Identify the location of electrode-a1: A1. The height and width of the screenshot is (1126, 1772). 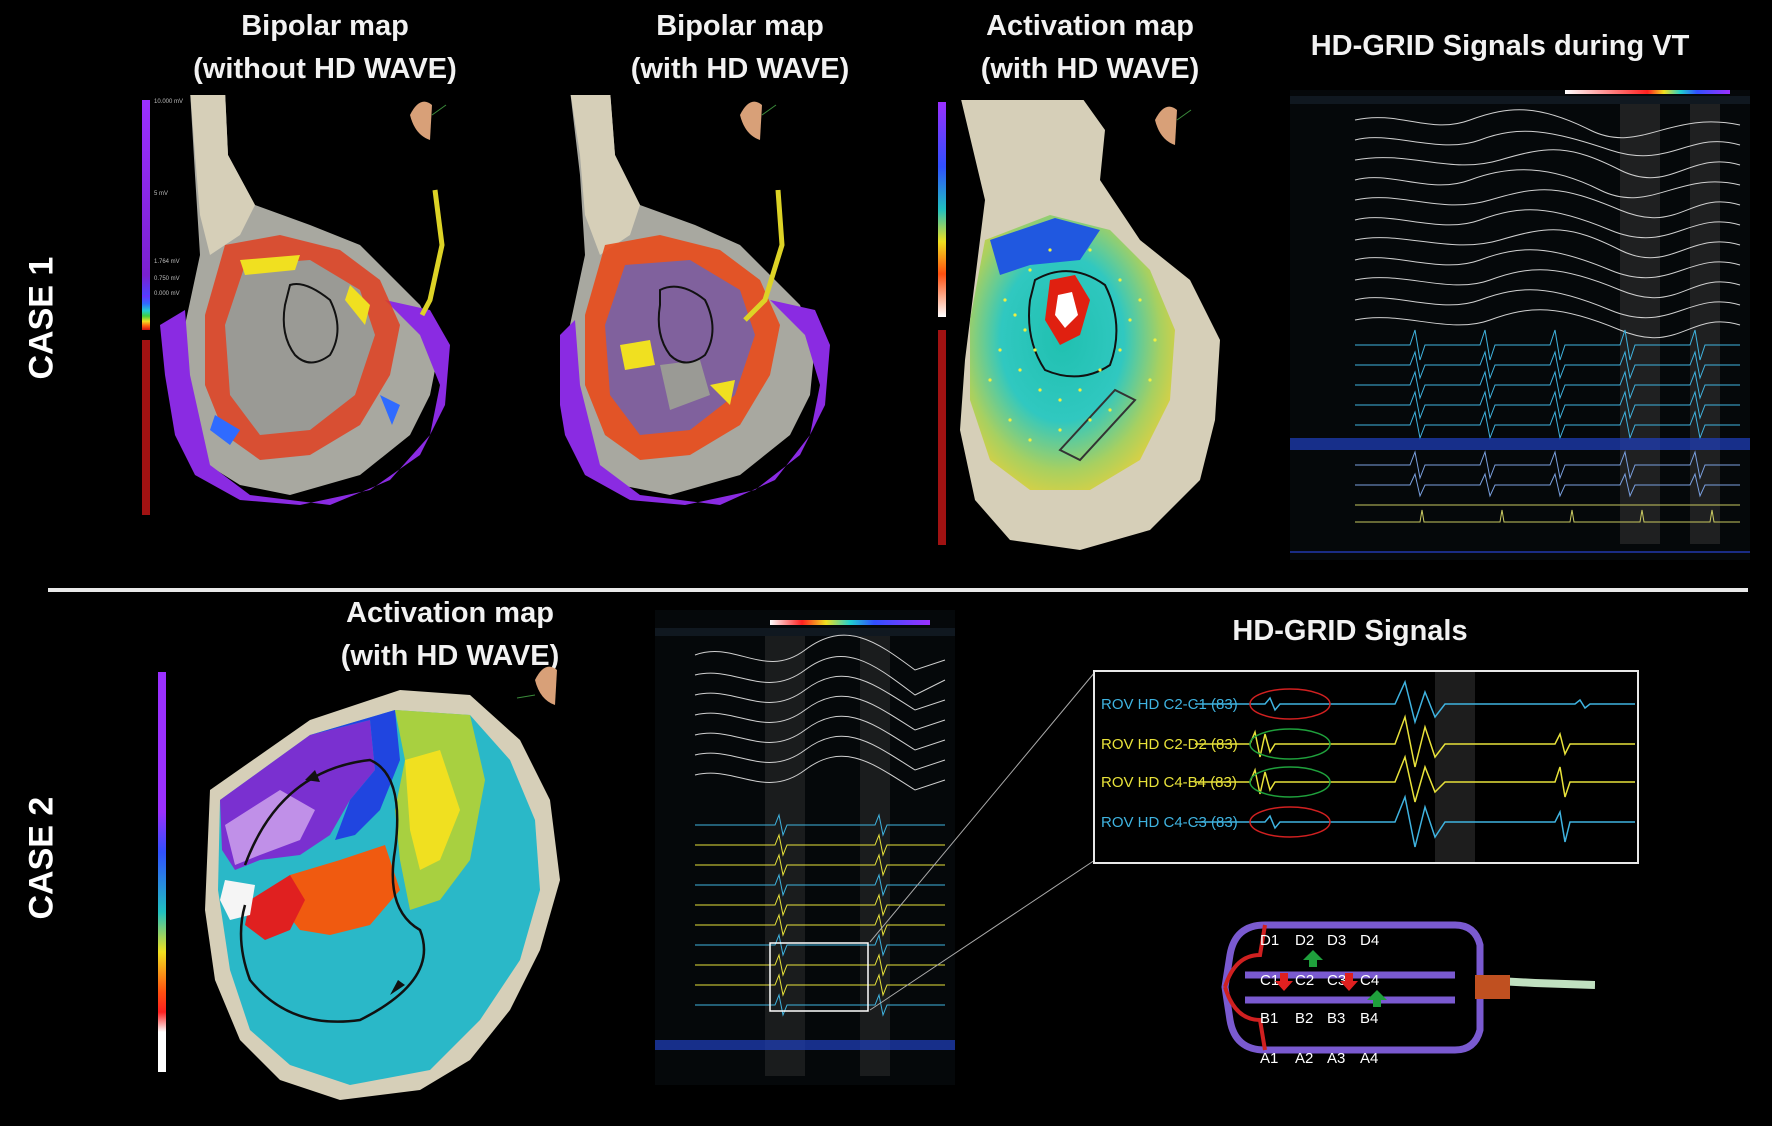
(1269, 1058).